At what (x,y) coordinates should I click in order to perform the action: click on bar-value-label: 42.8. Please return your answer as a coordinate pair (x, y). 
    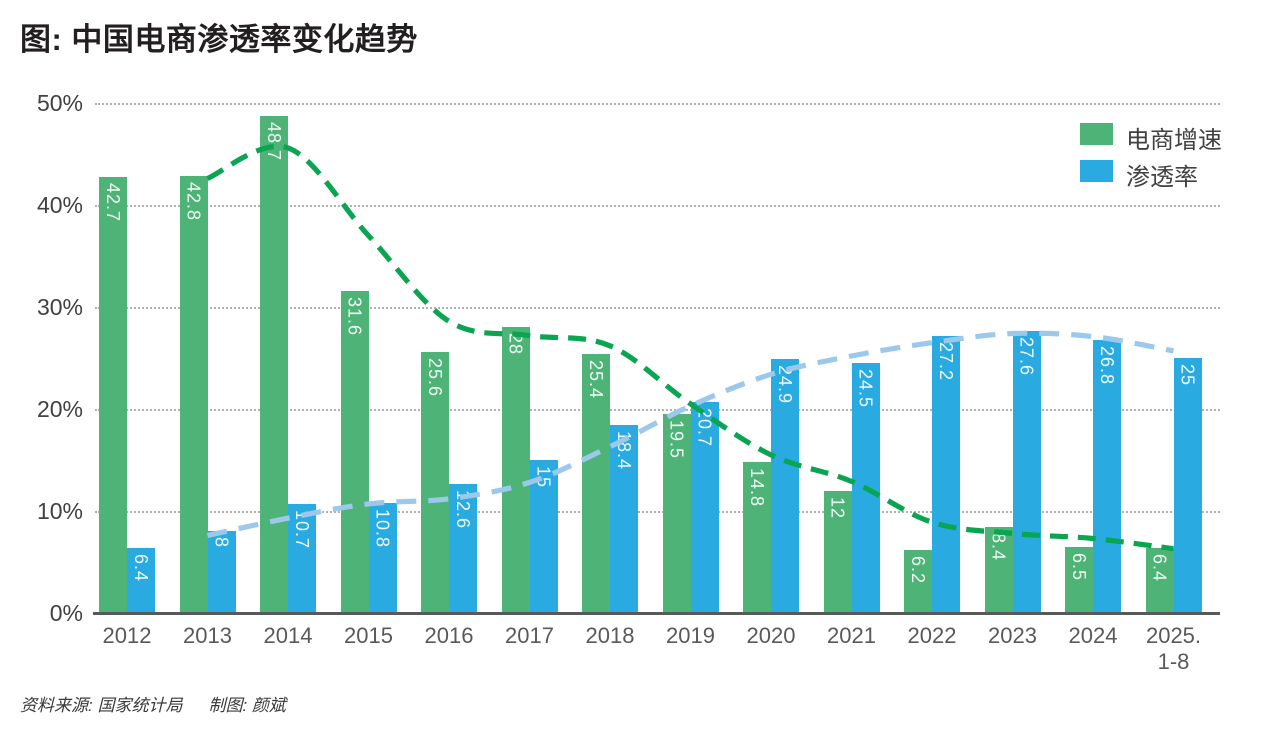
    Looking at the image, I should click on (193, 202).